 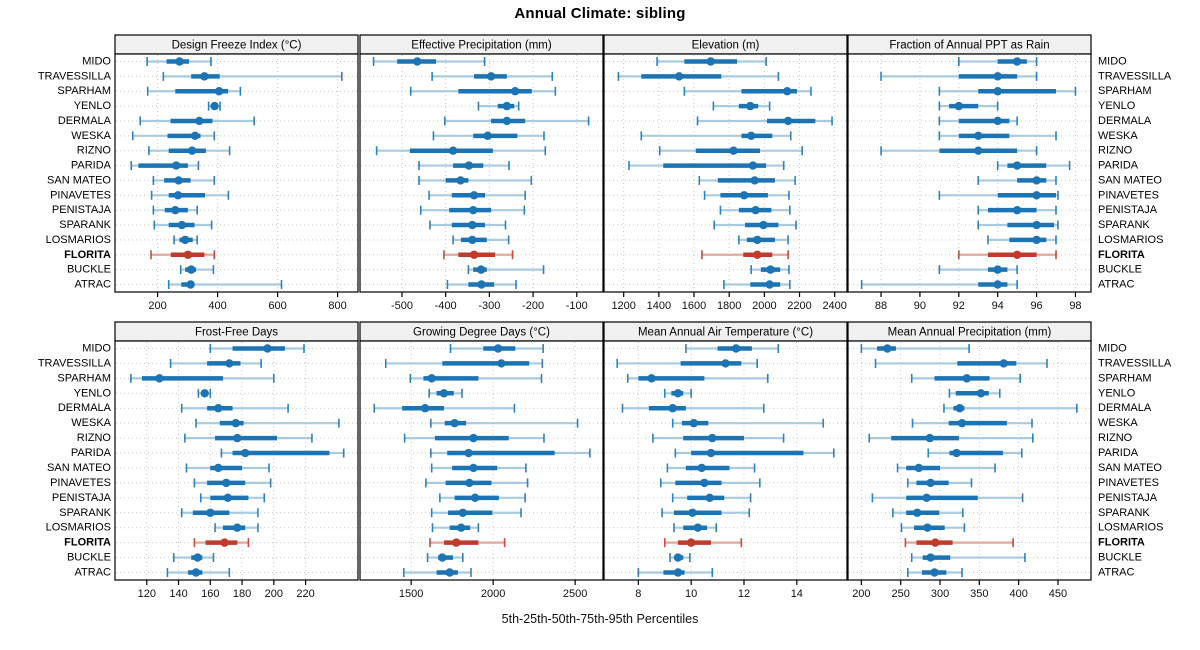 I want to click on site-label-right-penistaja-band1: PENISTAJA, so click(x=1128, y=498).